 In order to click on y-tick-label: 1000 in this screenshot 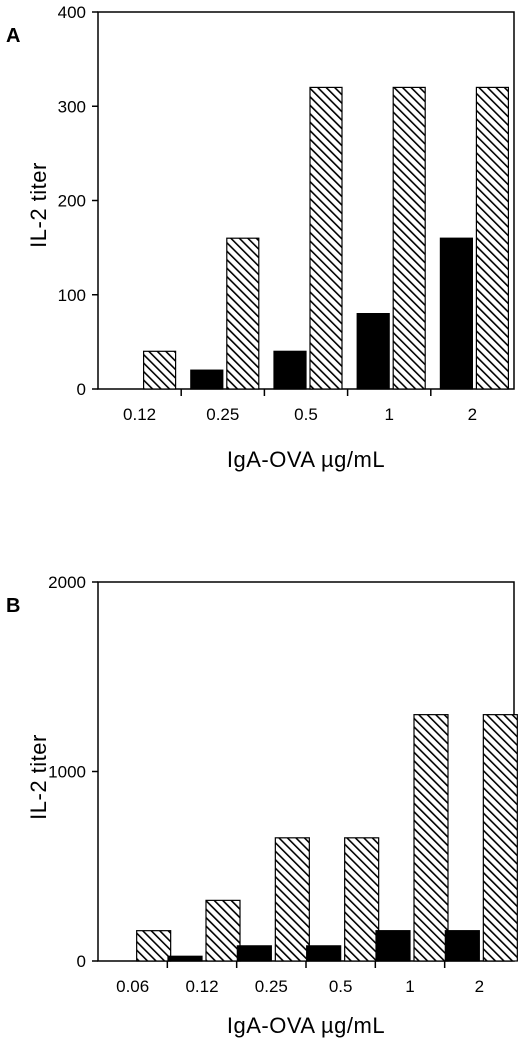, I will do `click(67, 772)`.